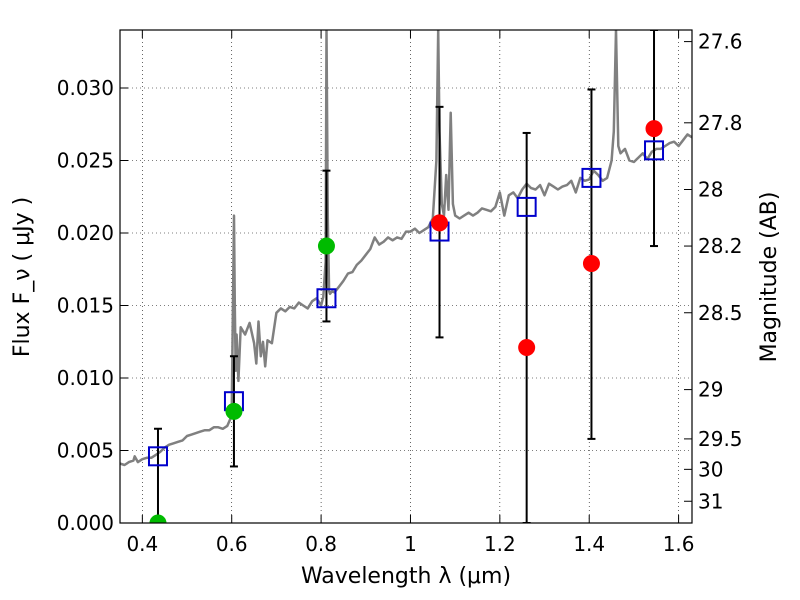  I want to click on y-axis-ticks: 0.000 0.005 0.010 0.015 0.020 0.025 0.030, so click(92, 305).